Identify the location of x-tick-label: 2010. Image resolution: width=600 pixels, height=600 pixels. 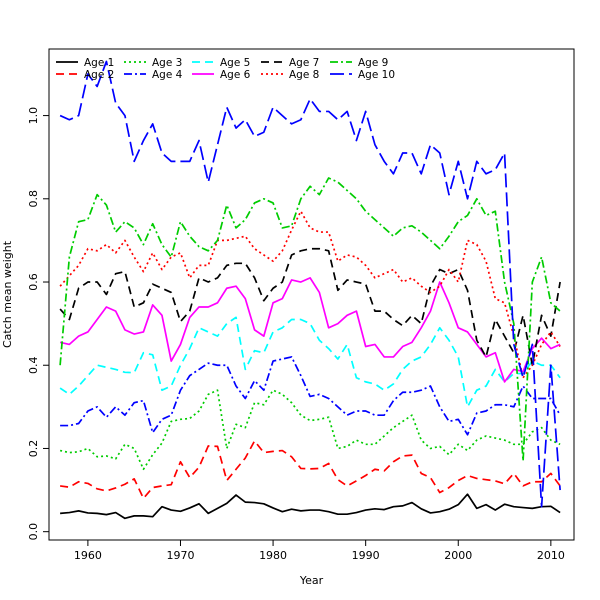
(551, 555).